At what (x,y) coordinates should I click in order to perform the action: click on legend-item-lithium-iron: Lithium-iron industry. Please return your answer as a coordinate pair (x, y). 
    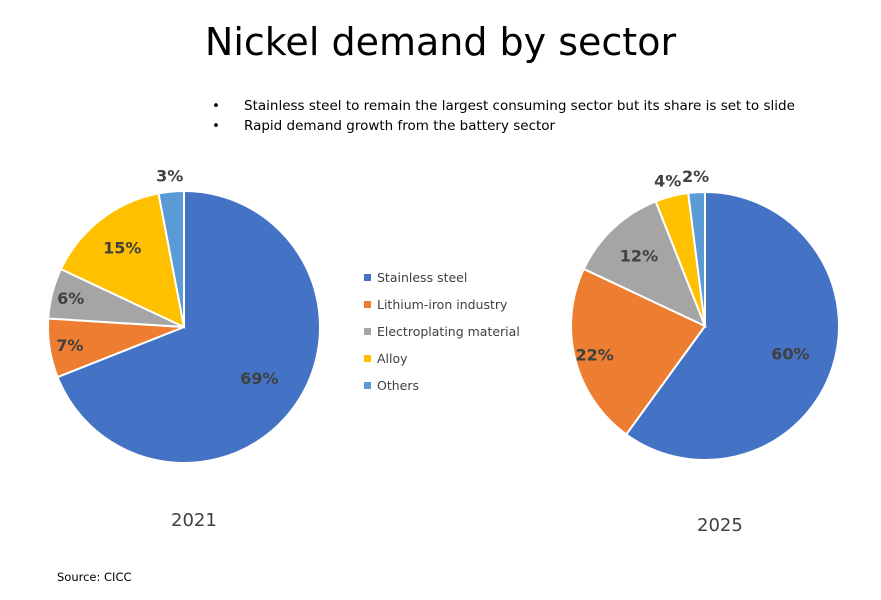
    Looking at the image, I should click on (442, 304).